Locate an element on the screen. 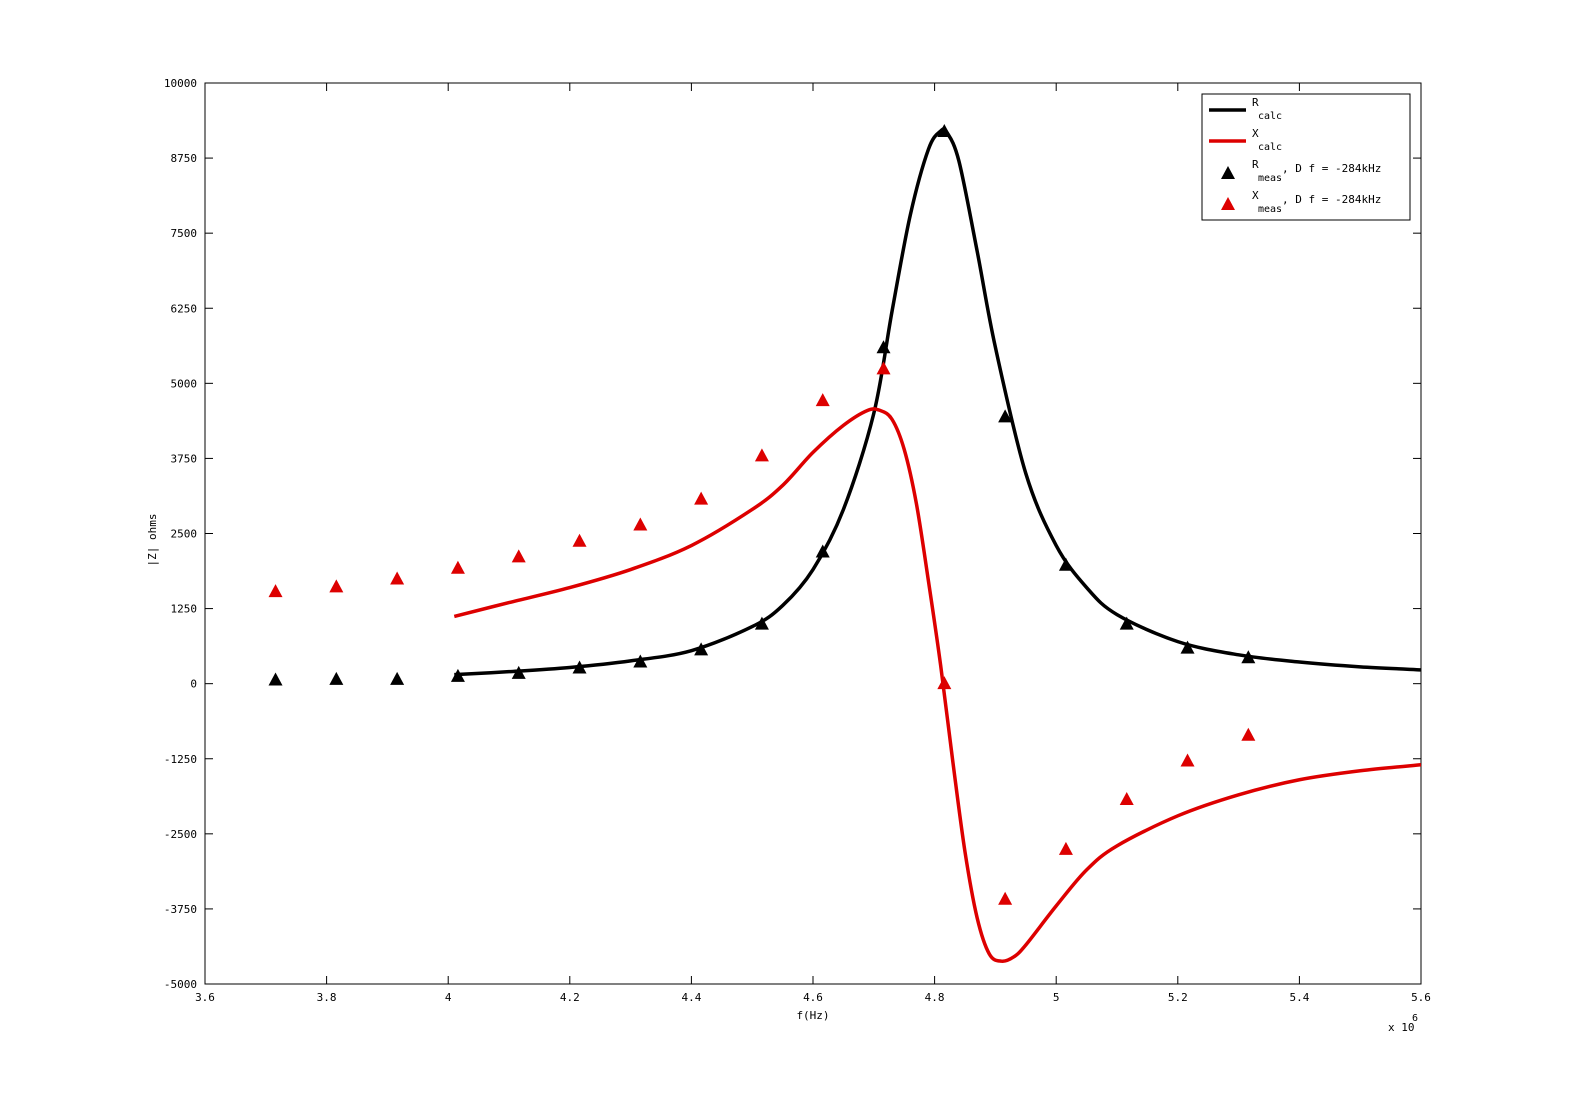 This screenshot has height=1111, width=1576. x-tick-label: 4.6 is located at coordinates (813, 997).